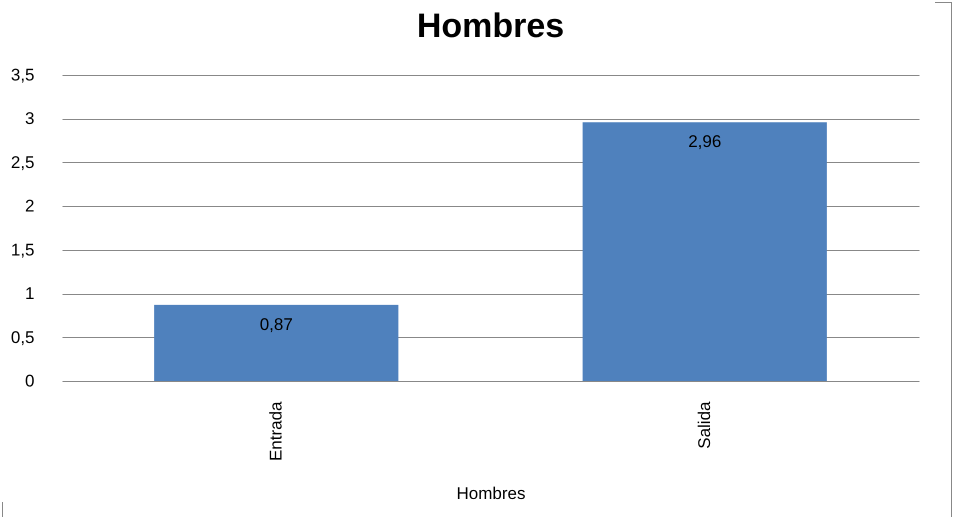 Image resolution: width=957 pixels, height=517 pixels. Describe the element at coordinates (29, 294) in the screenshot. I see `y-tick-label: 1` at that location.